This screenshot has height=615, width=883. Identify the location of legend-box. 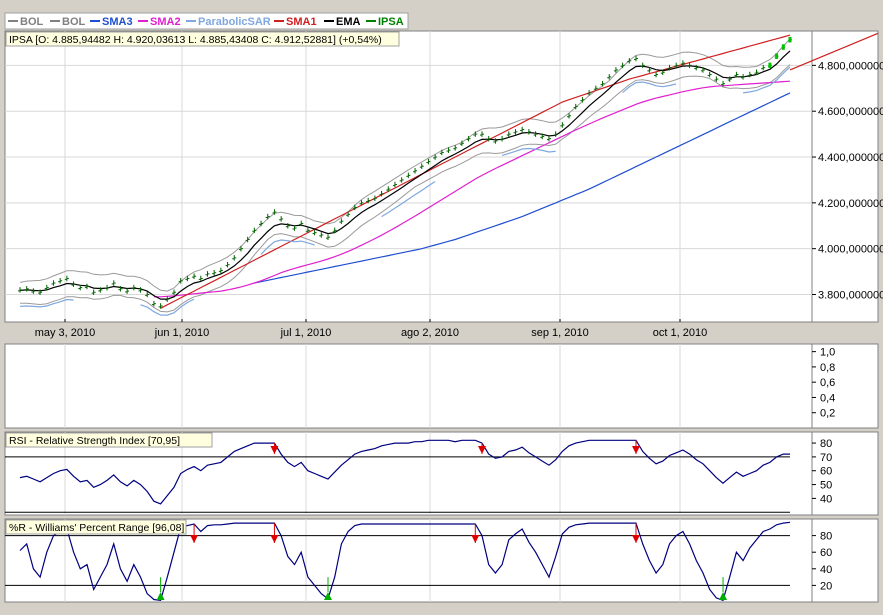
(206, 21).